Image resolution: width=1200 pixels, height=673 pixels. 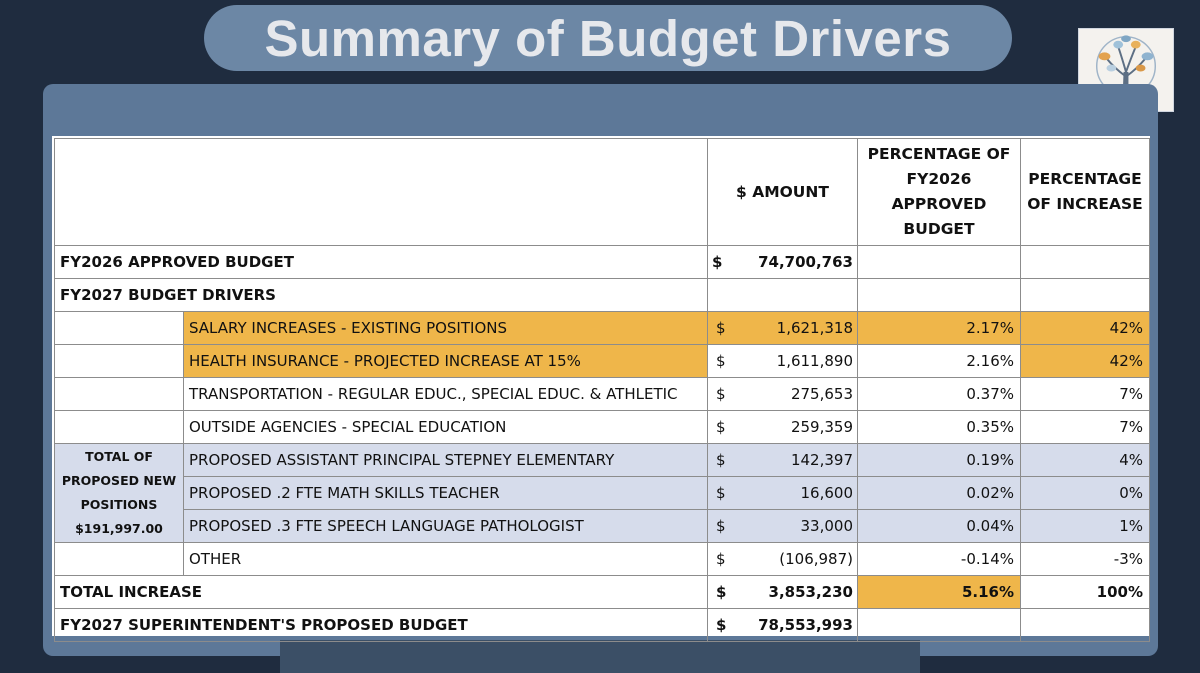 I want to click on amount-value: 142,397, so click(x=821, y=460).